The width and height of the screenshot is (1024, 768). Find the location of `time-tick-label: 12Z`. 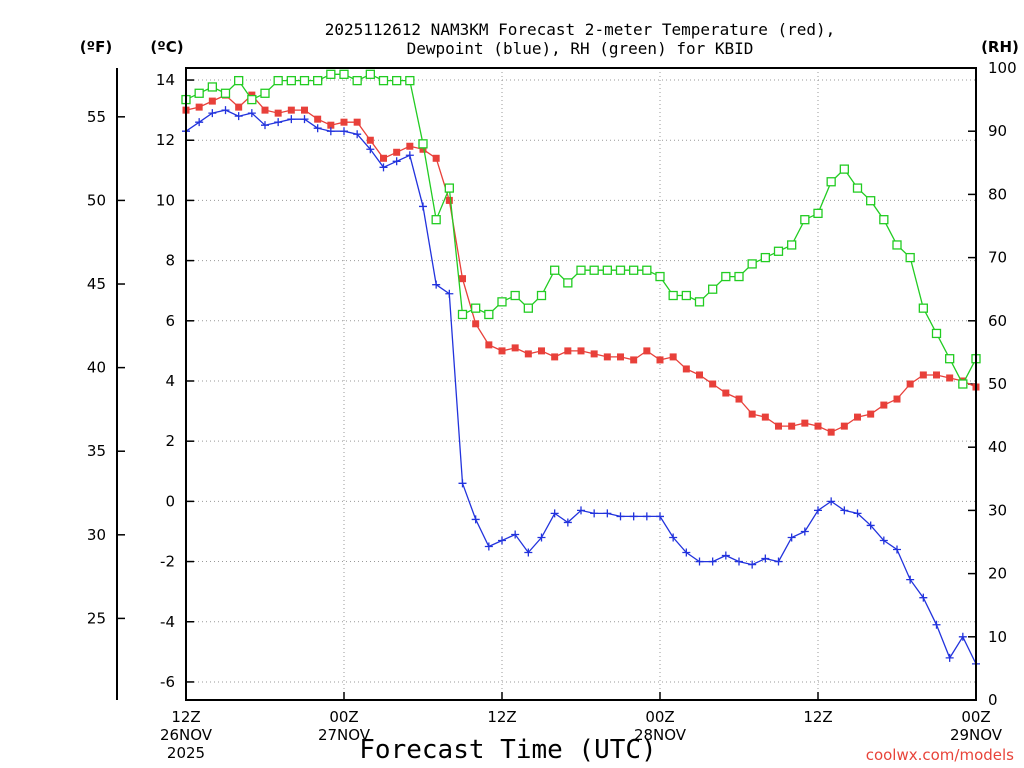

time-tick-label: 12Z is located at coordinates (185, 717).